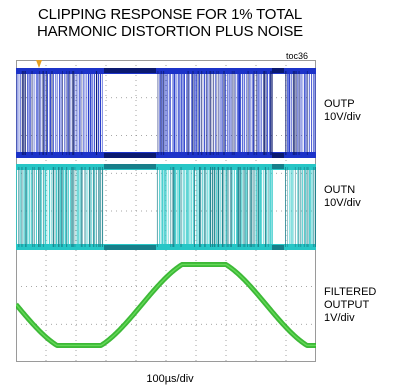  Describe the element at coordinates (342, 203) in the screenshot. I see `outn-scale: 10V/div` at that location.